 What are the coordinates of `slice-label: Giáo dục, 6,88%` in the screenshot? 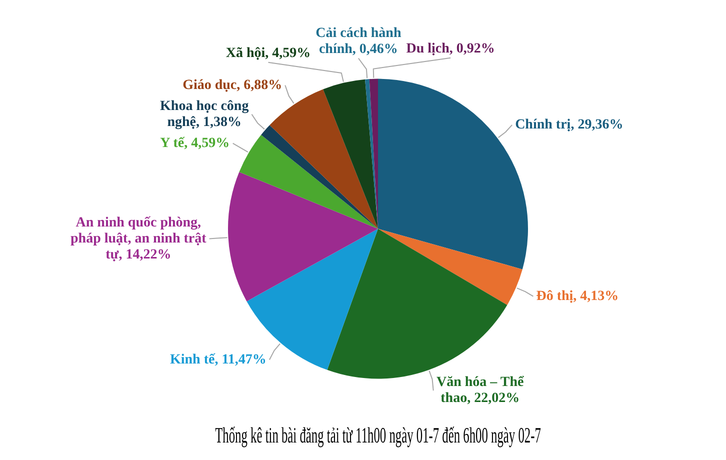 It's located at (232, 85).